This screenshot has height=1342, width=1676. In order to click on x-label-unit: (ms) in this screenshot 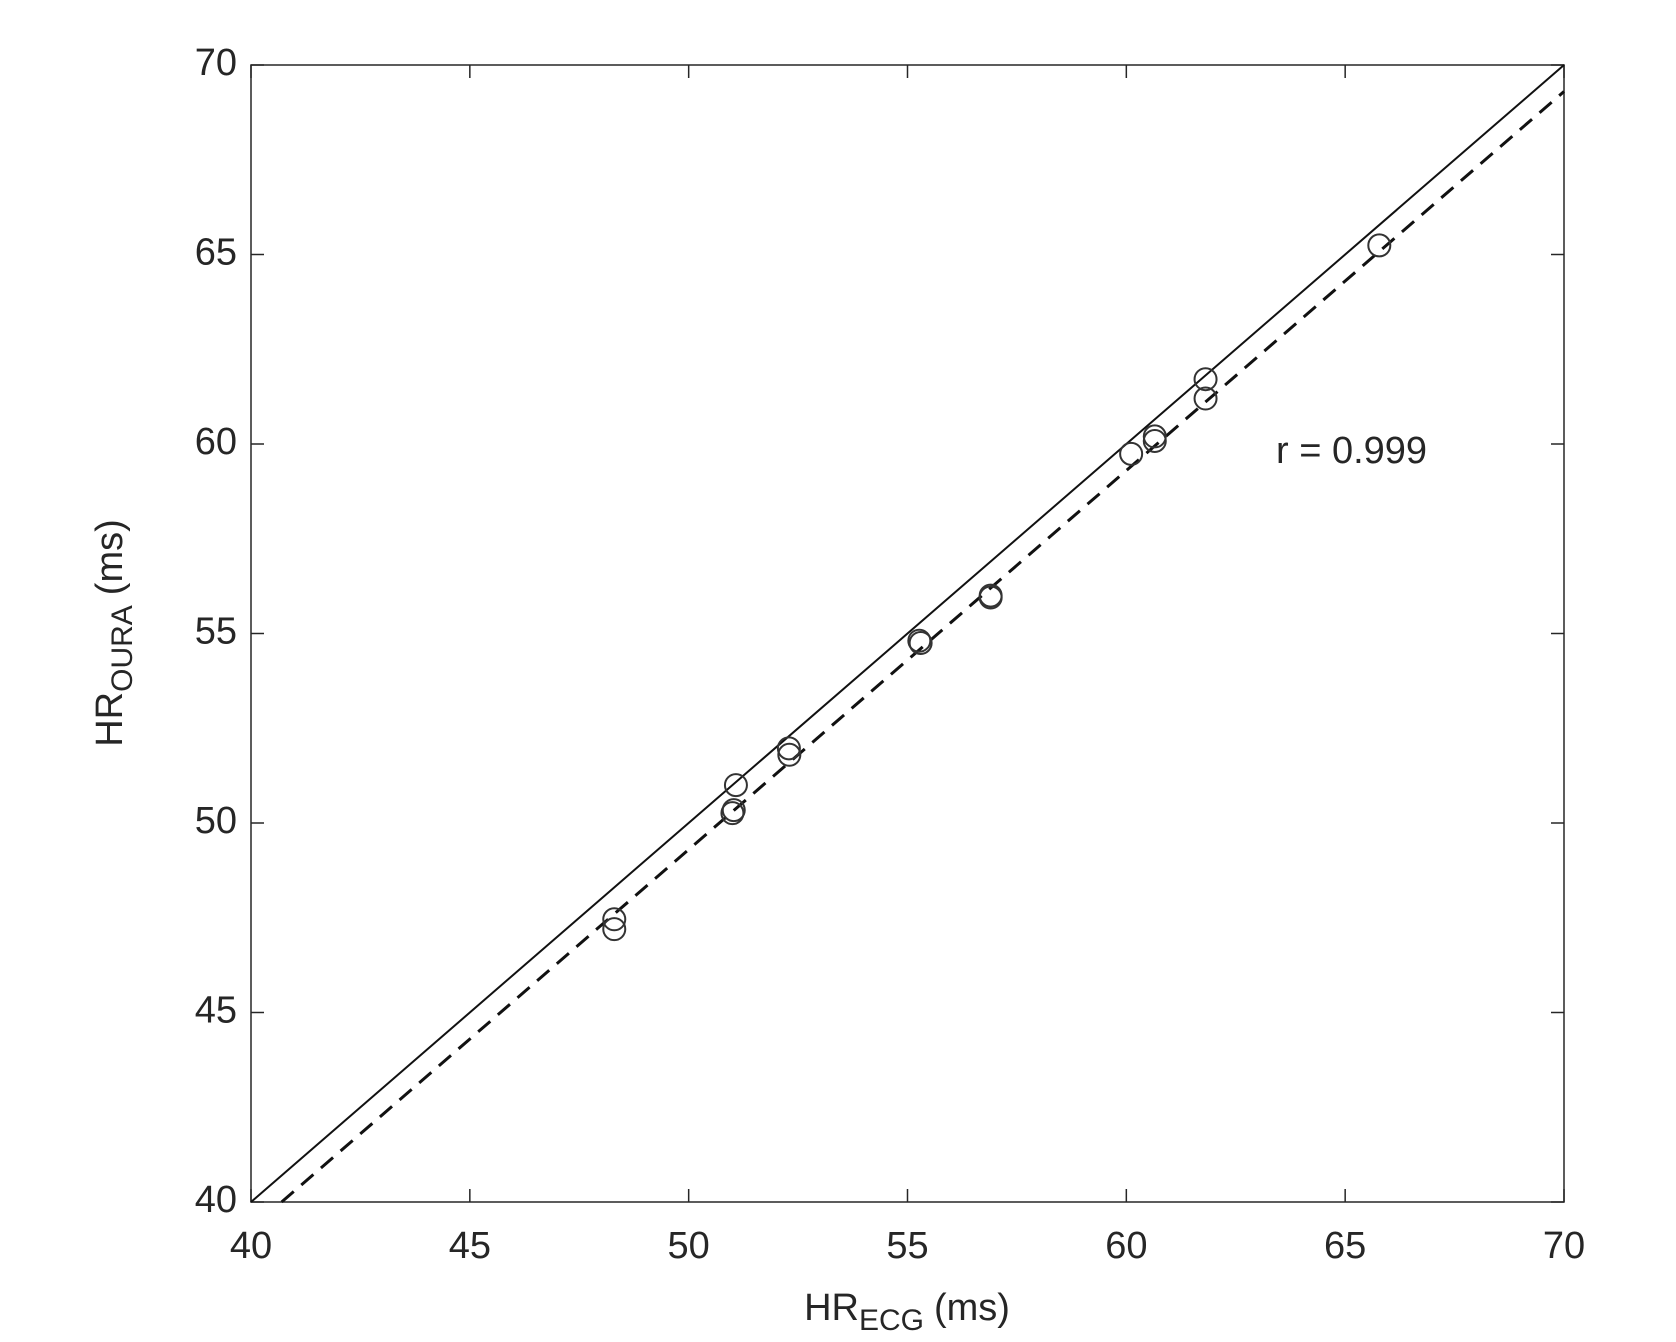, I will do `click(972, 1308)`.